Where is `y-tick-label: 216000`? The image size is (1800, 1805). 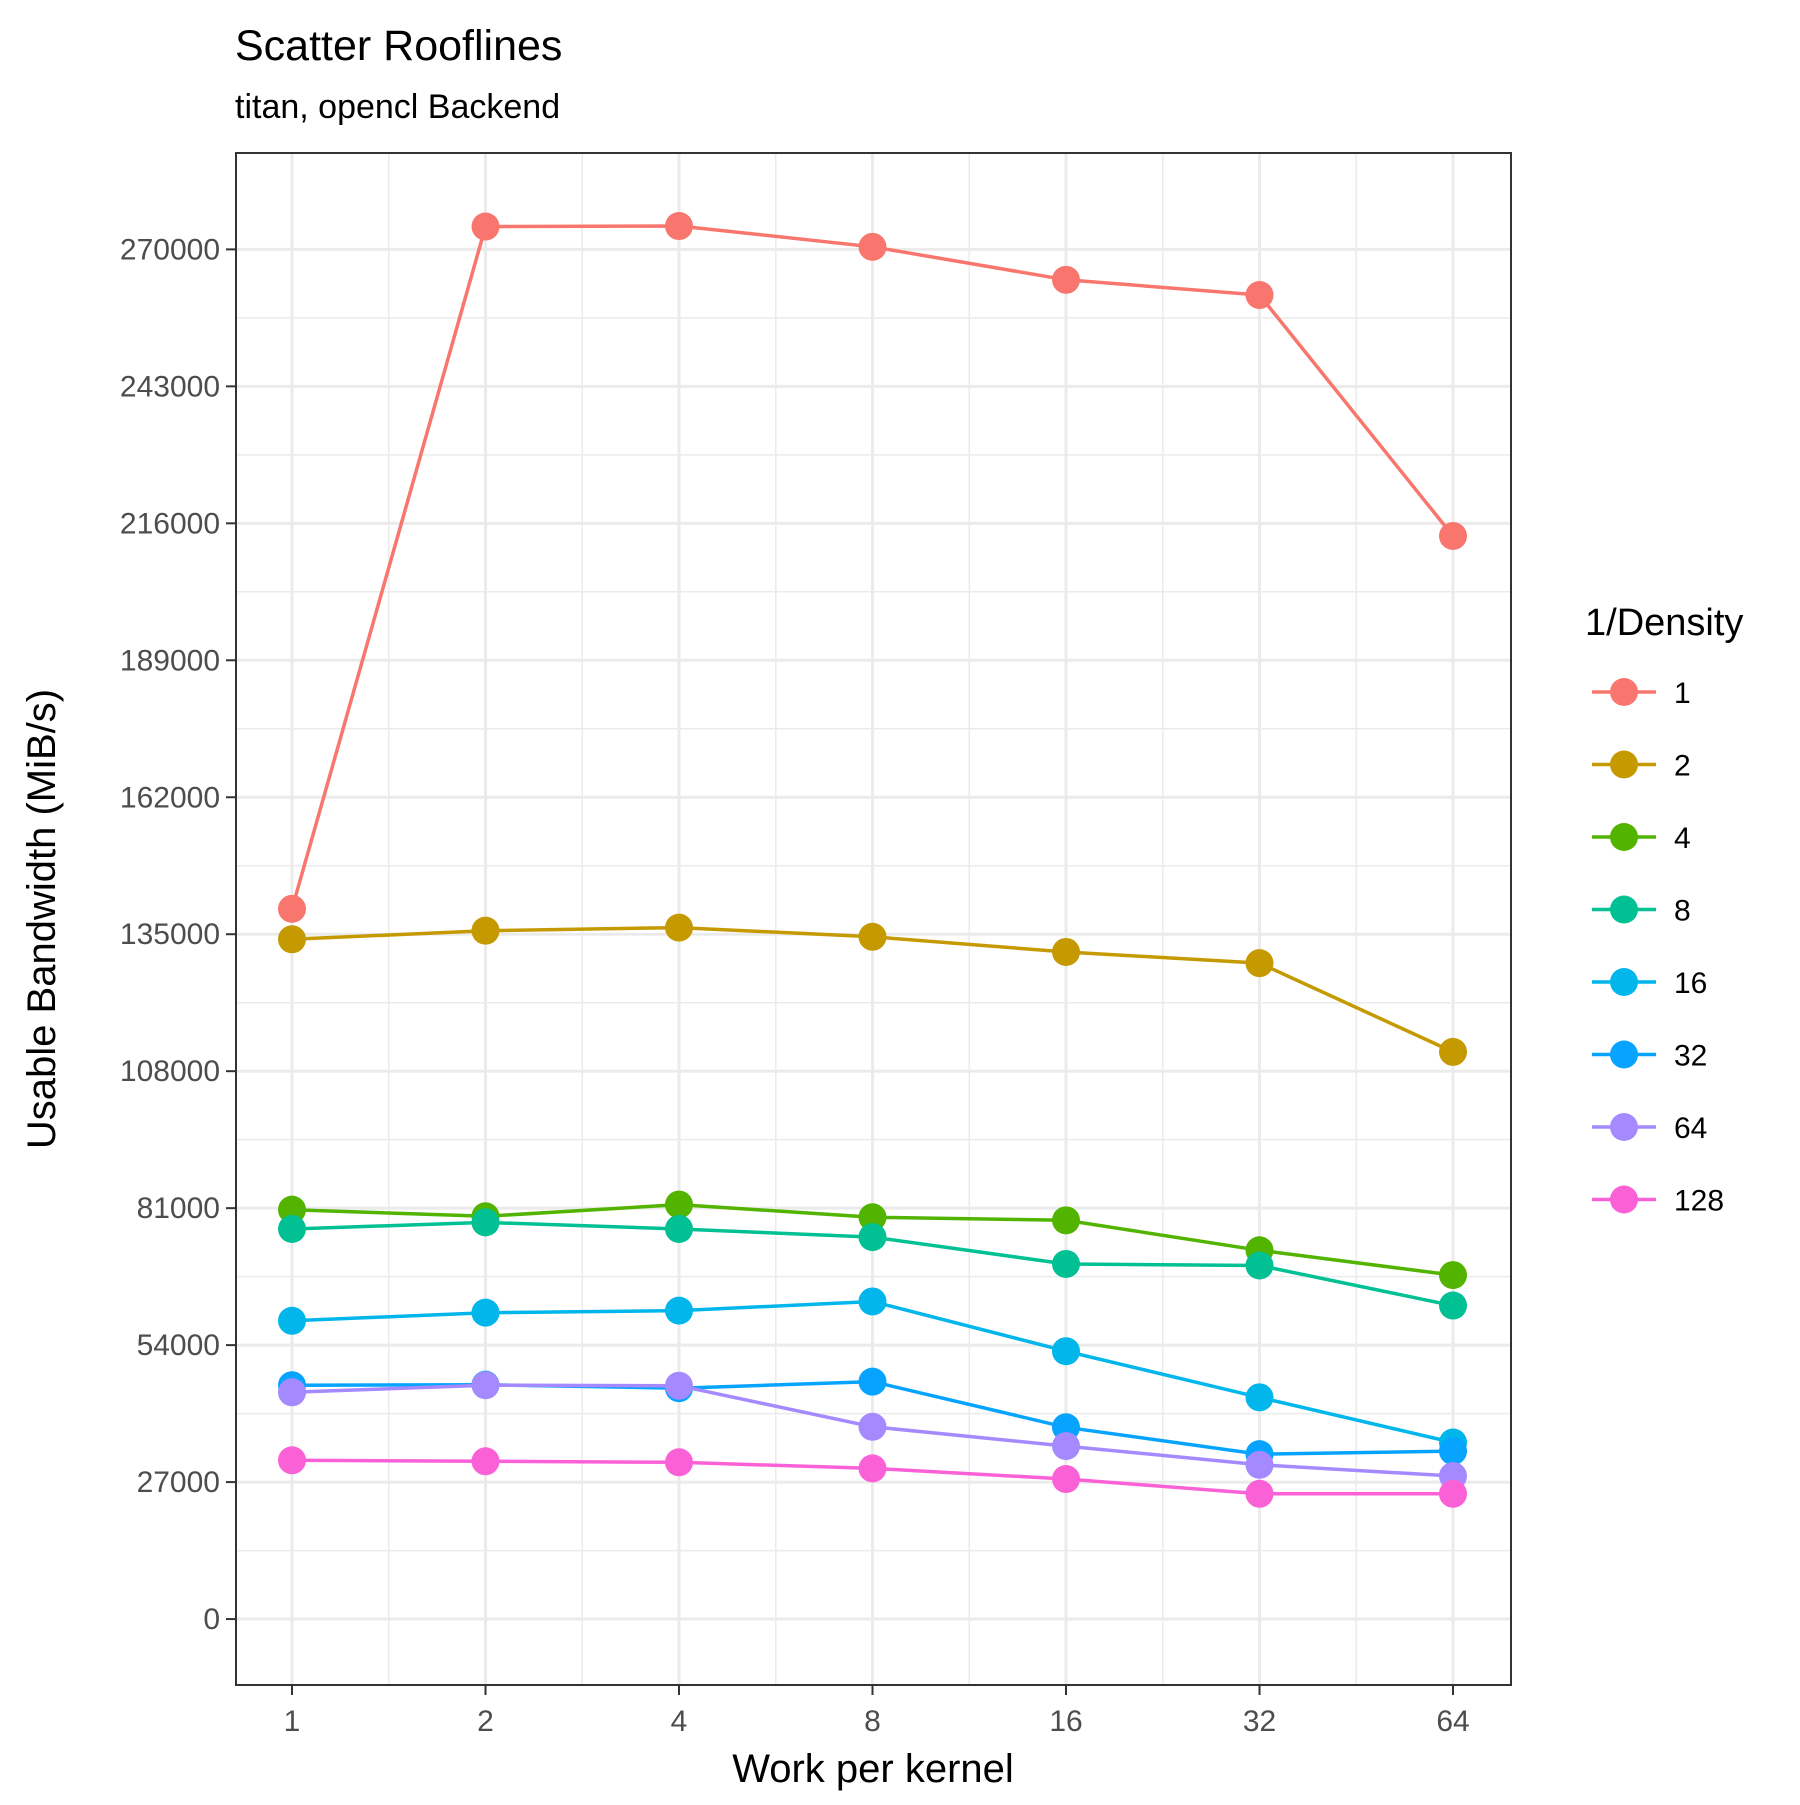
y-tick-label: 216000 is located at coordinates (170, 523).